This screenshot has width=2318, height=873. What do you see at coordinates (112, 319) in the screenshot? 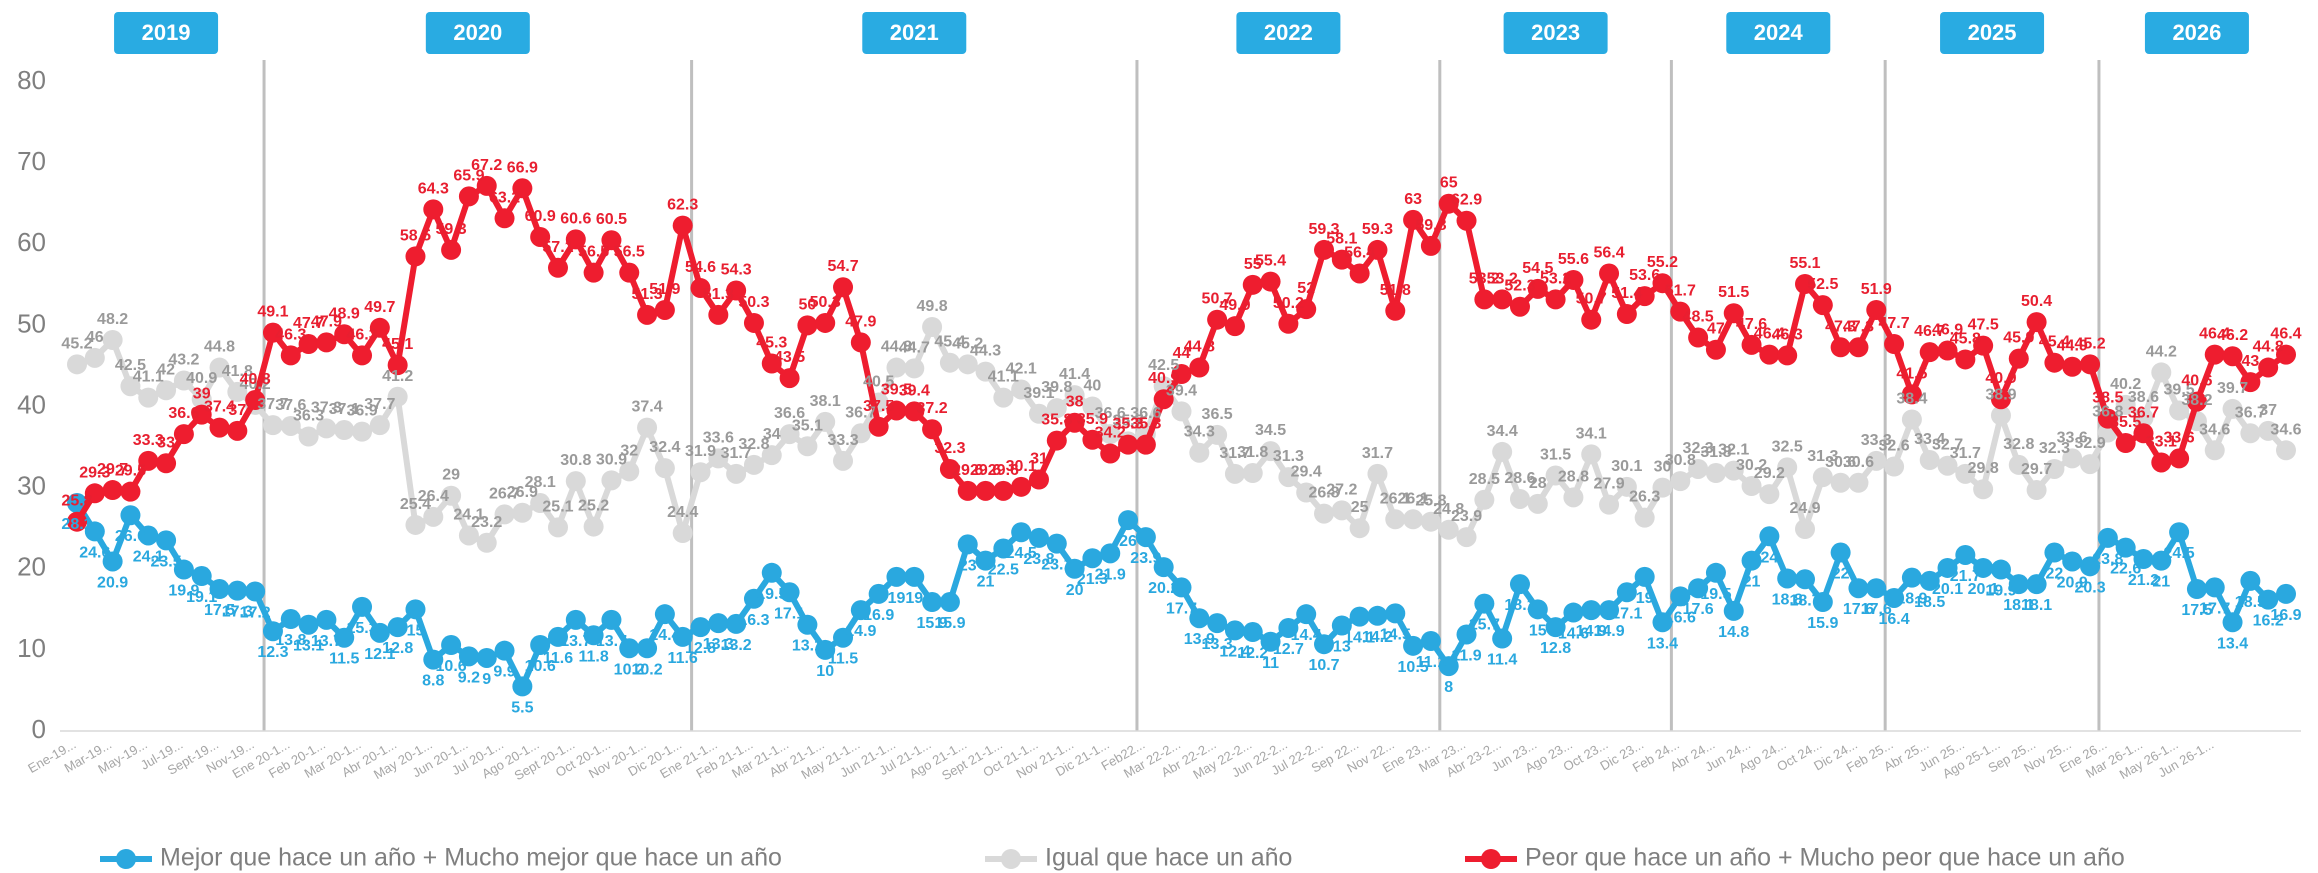
I see `data-label: 48.2` at bounding box center [112, 319].